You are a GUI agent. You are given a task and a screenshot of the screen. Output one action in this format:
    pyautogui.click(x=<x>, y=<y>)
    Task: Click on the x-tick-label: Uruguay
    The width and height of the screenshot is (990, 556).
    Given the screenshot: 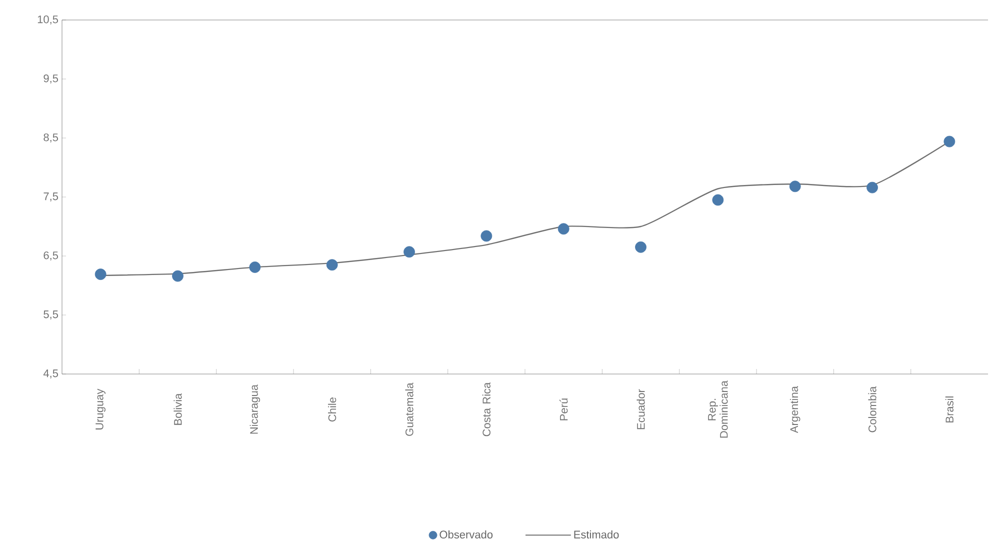 What is the action you would take?
    pyautogui.click(x=101, y=409)
    